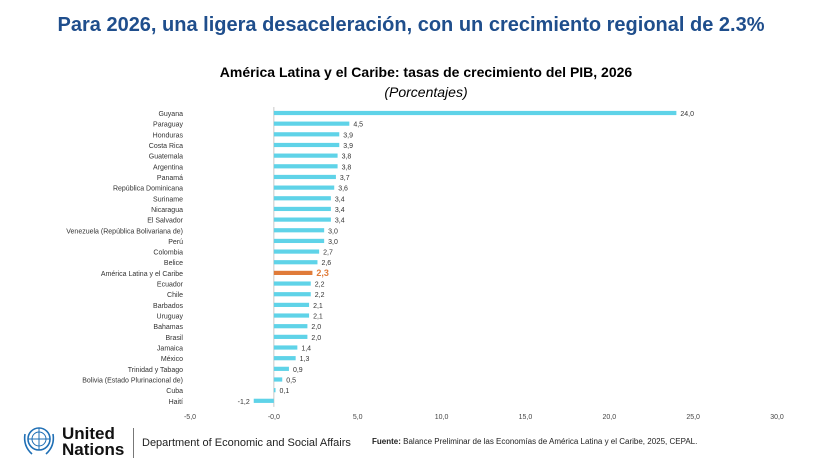 The height and width of the screenshot is (461, 822). Describe the element at coordinates (168, 167) in the screenshot. I see `category-label: Argentina` at that location.